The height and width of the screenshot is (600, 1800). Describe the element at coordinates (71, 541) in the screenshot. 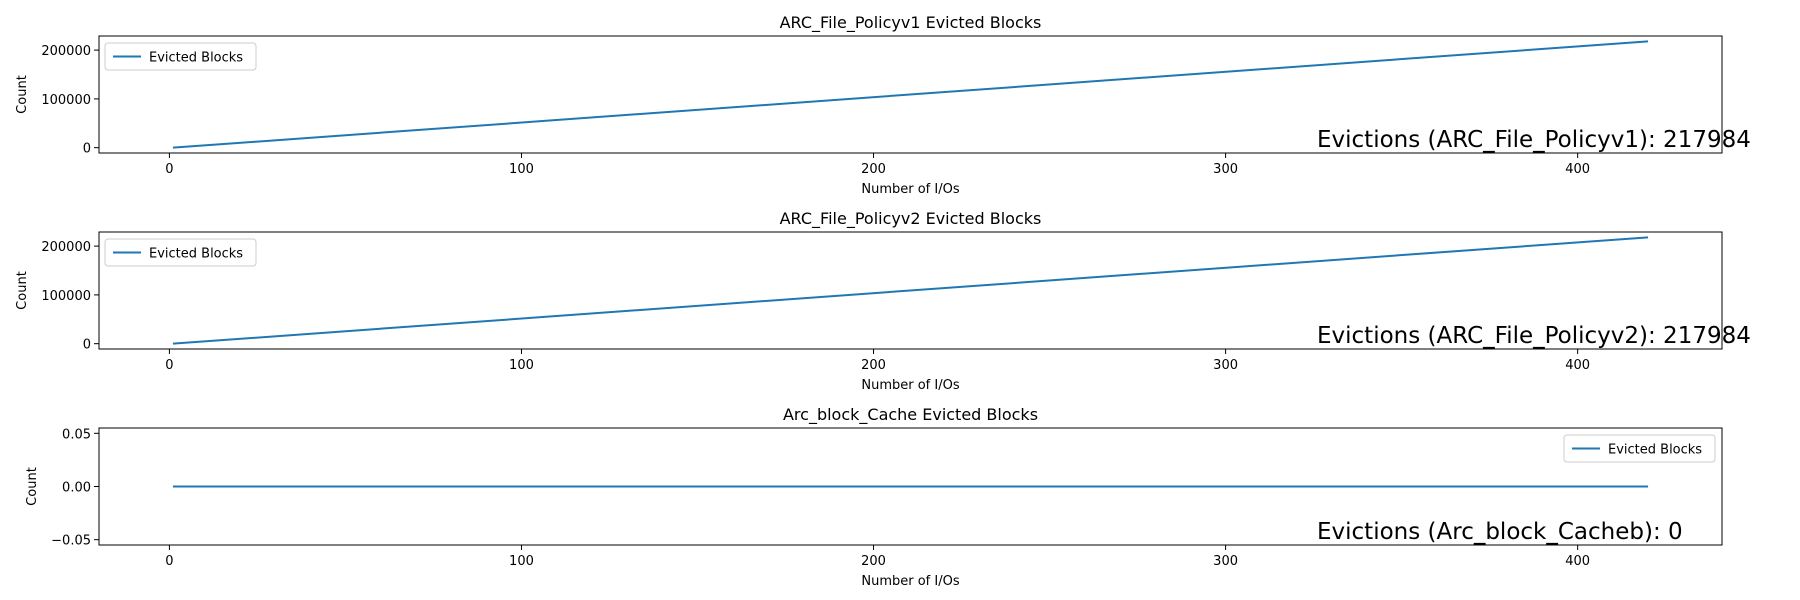

I see `y-tick-label: −0.05` at that location.